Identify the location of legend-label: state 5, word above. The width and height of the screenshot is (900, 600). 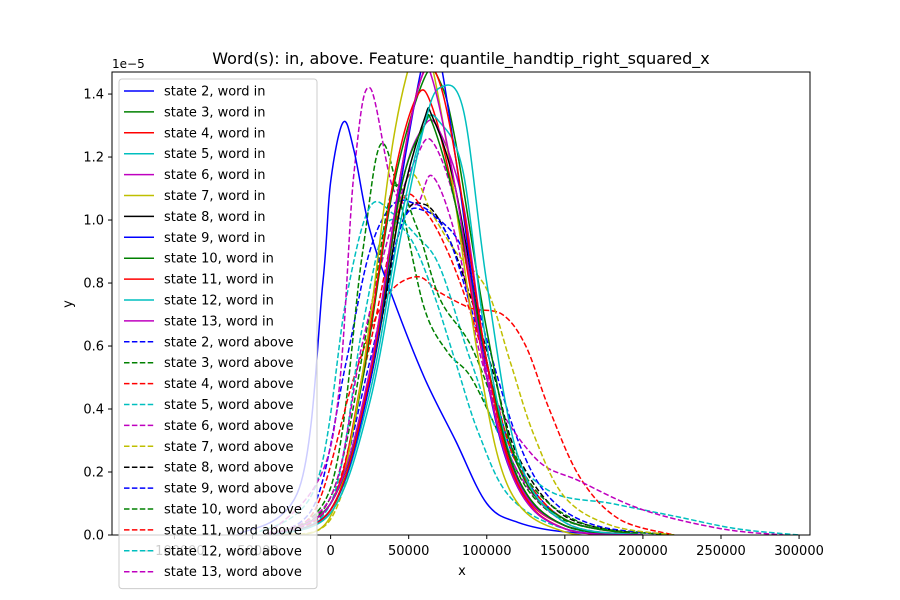
(229, 405).